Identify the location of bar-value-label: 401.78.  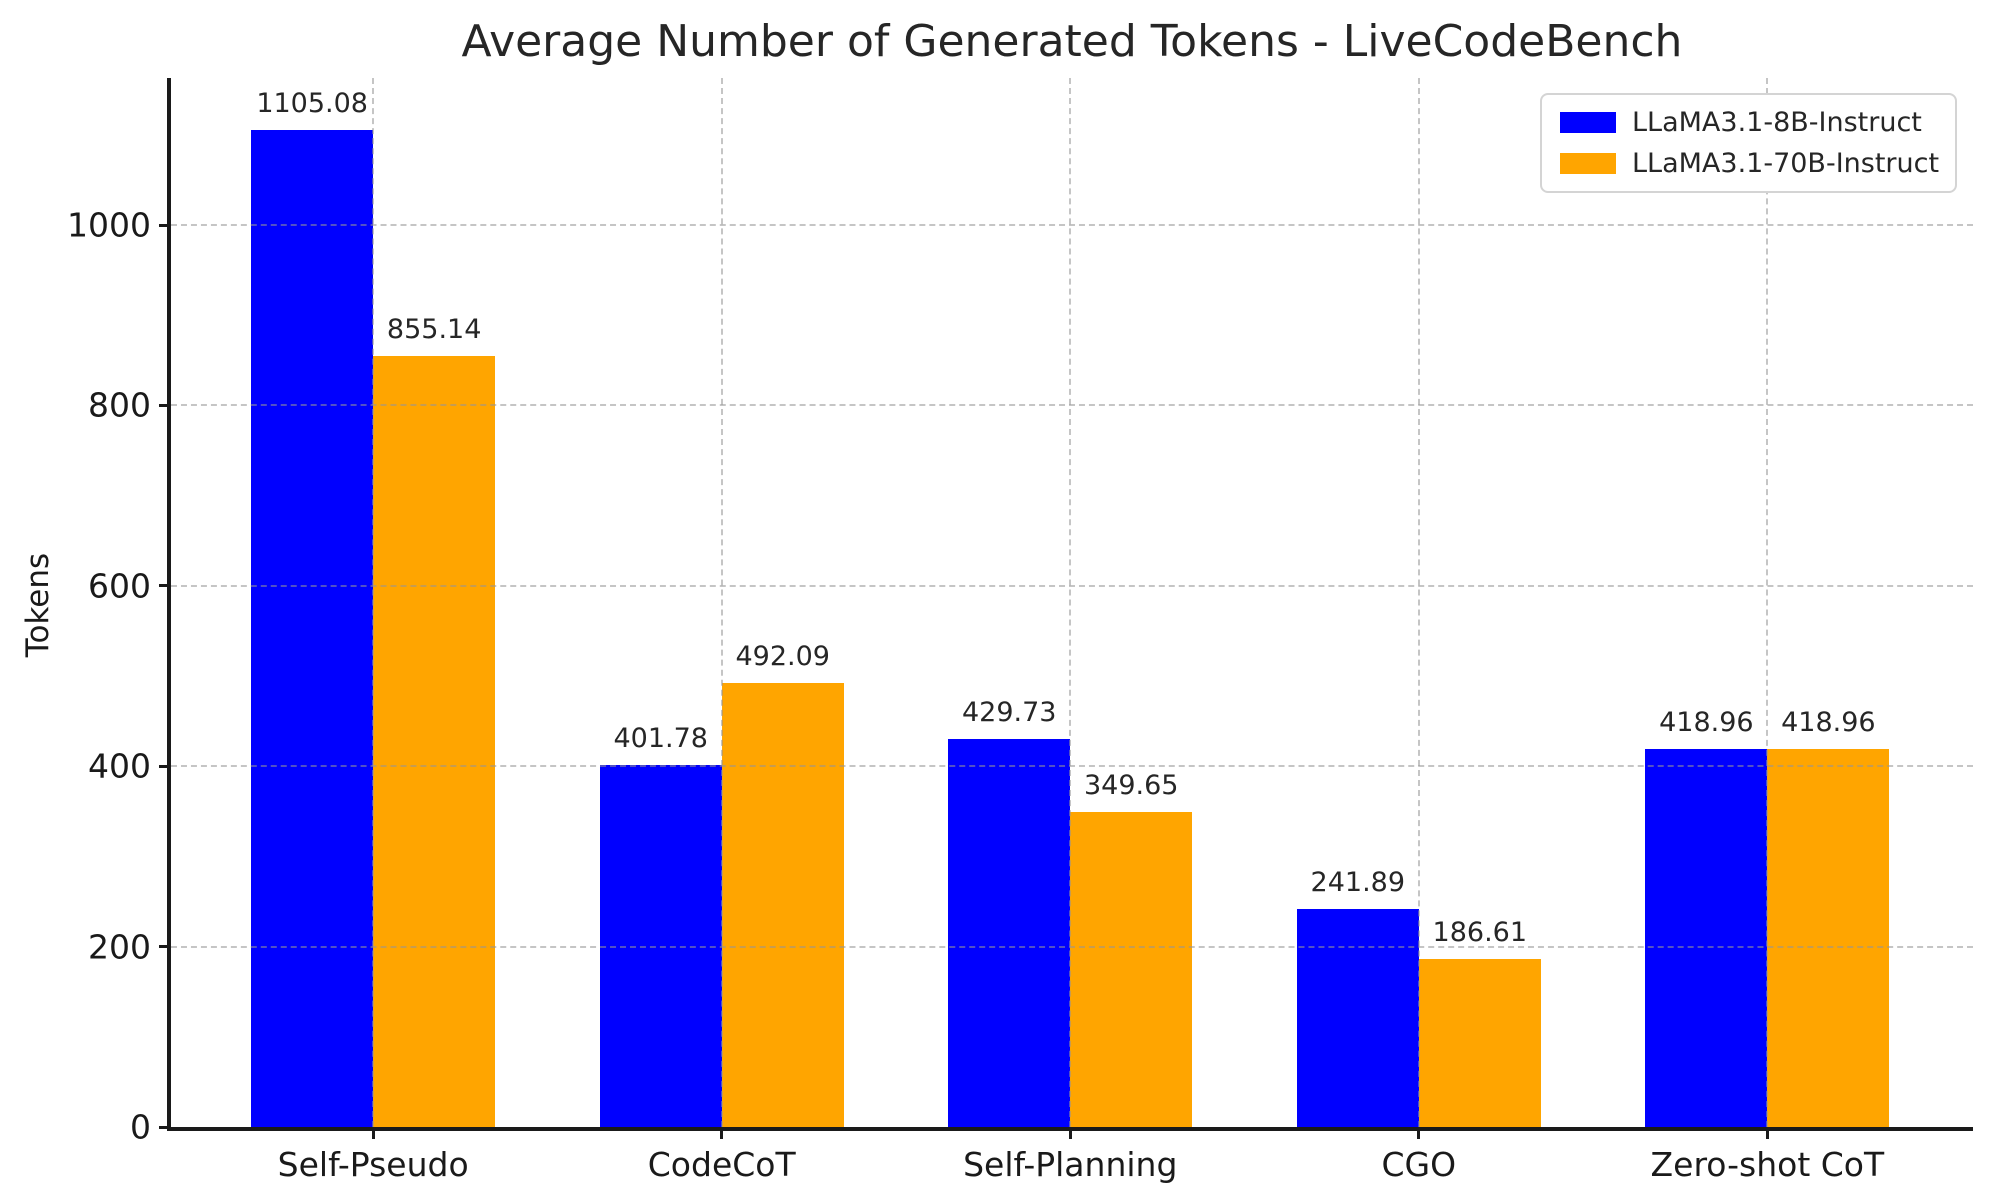
(660, 738).